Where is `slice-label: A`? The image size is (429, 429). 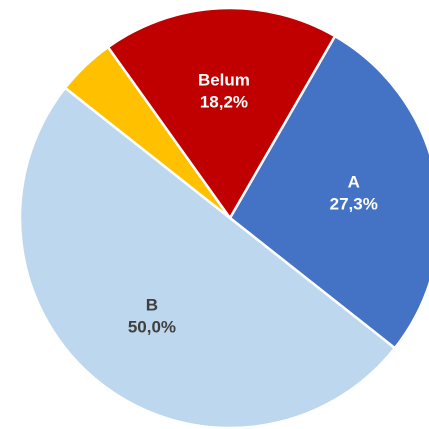 slice-label: A is located at coordinates (354, 182).